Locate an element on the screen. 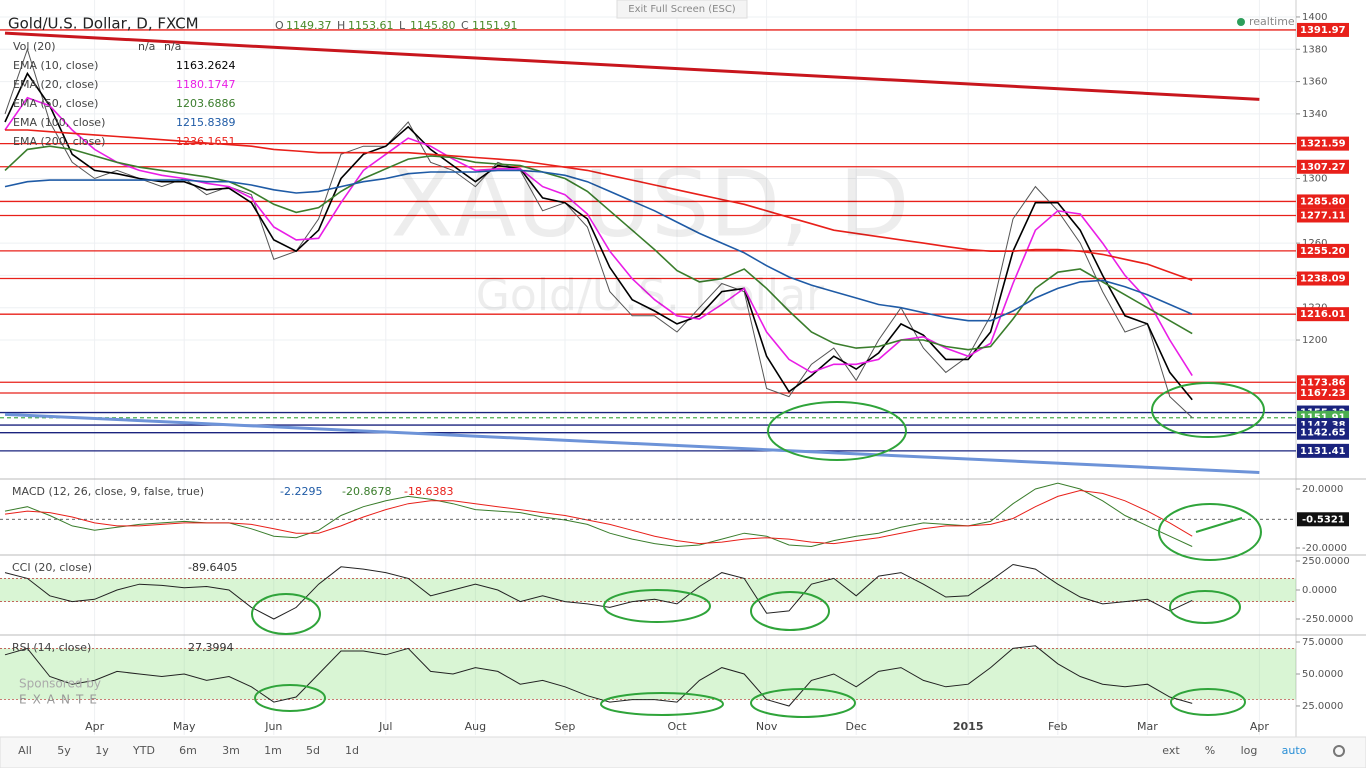 The height and width of the screenshot is (768, 1366). level-label: 1167.23 is located at coordinates (1323, 393).